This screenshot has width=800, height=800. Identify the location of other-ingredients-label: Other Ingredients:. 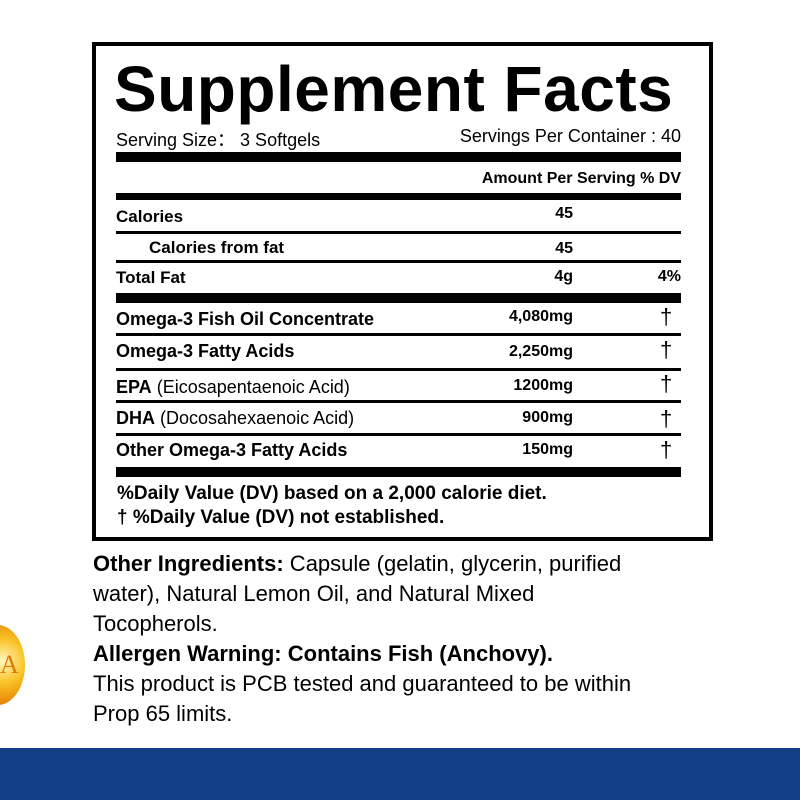
(188, 563).